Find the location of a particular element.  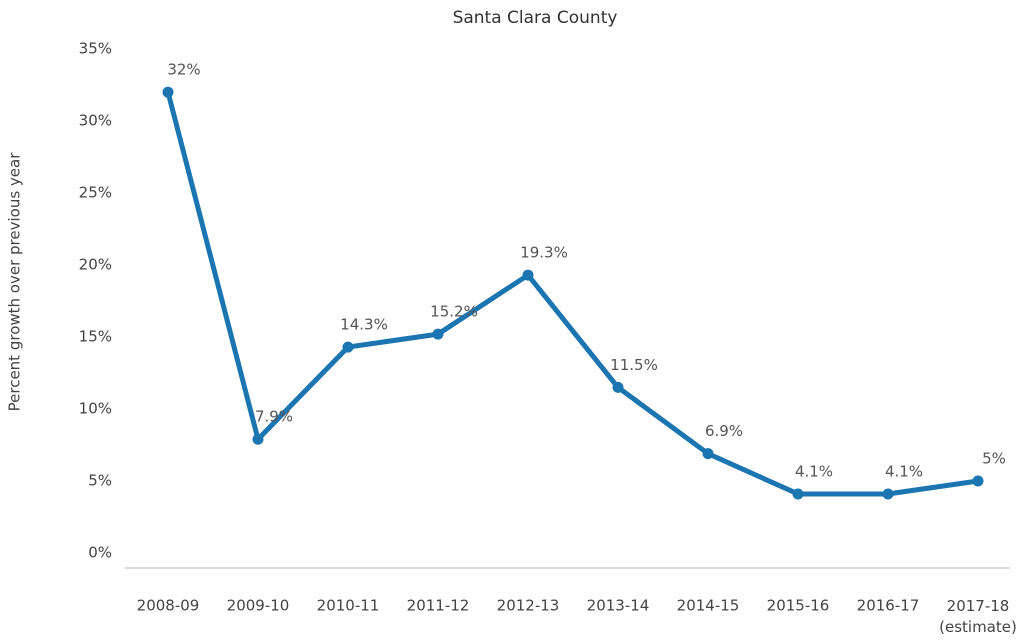

x-tick-label: 2015-16 is located at coordinates (798, 606).